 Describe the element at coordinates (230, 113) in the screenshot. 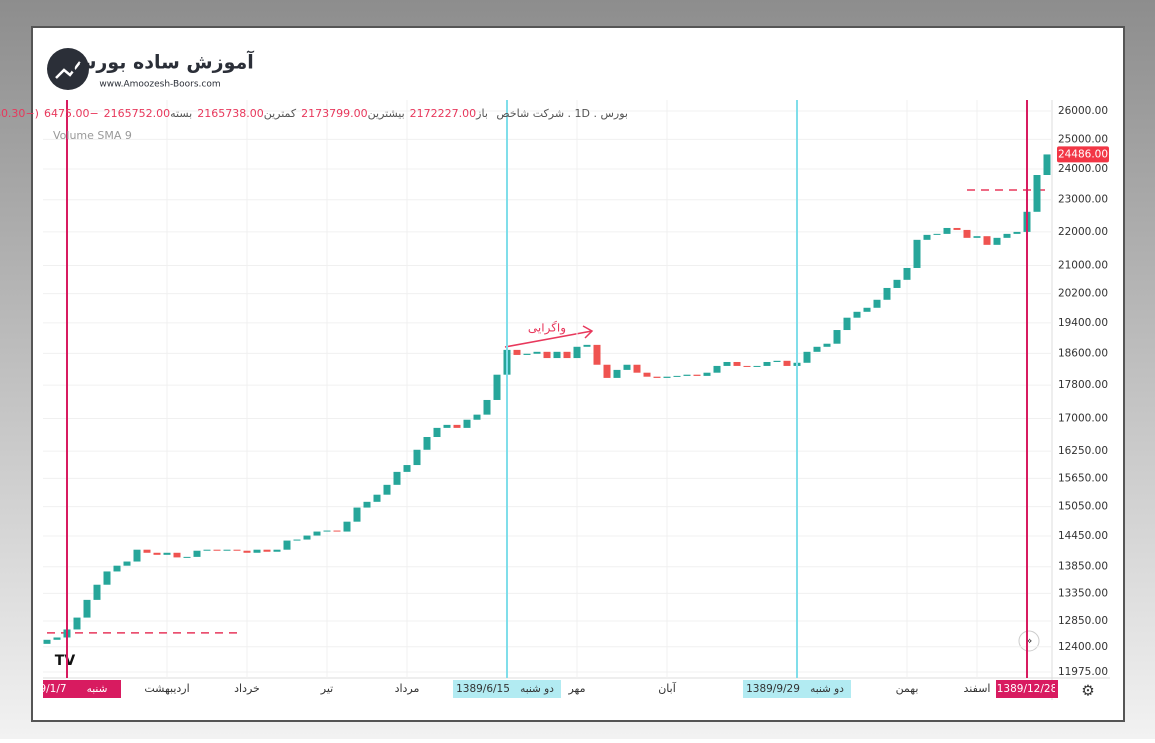

I see `ohlc-value: 2165738.00` at that location.